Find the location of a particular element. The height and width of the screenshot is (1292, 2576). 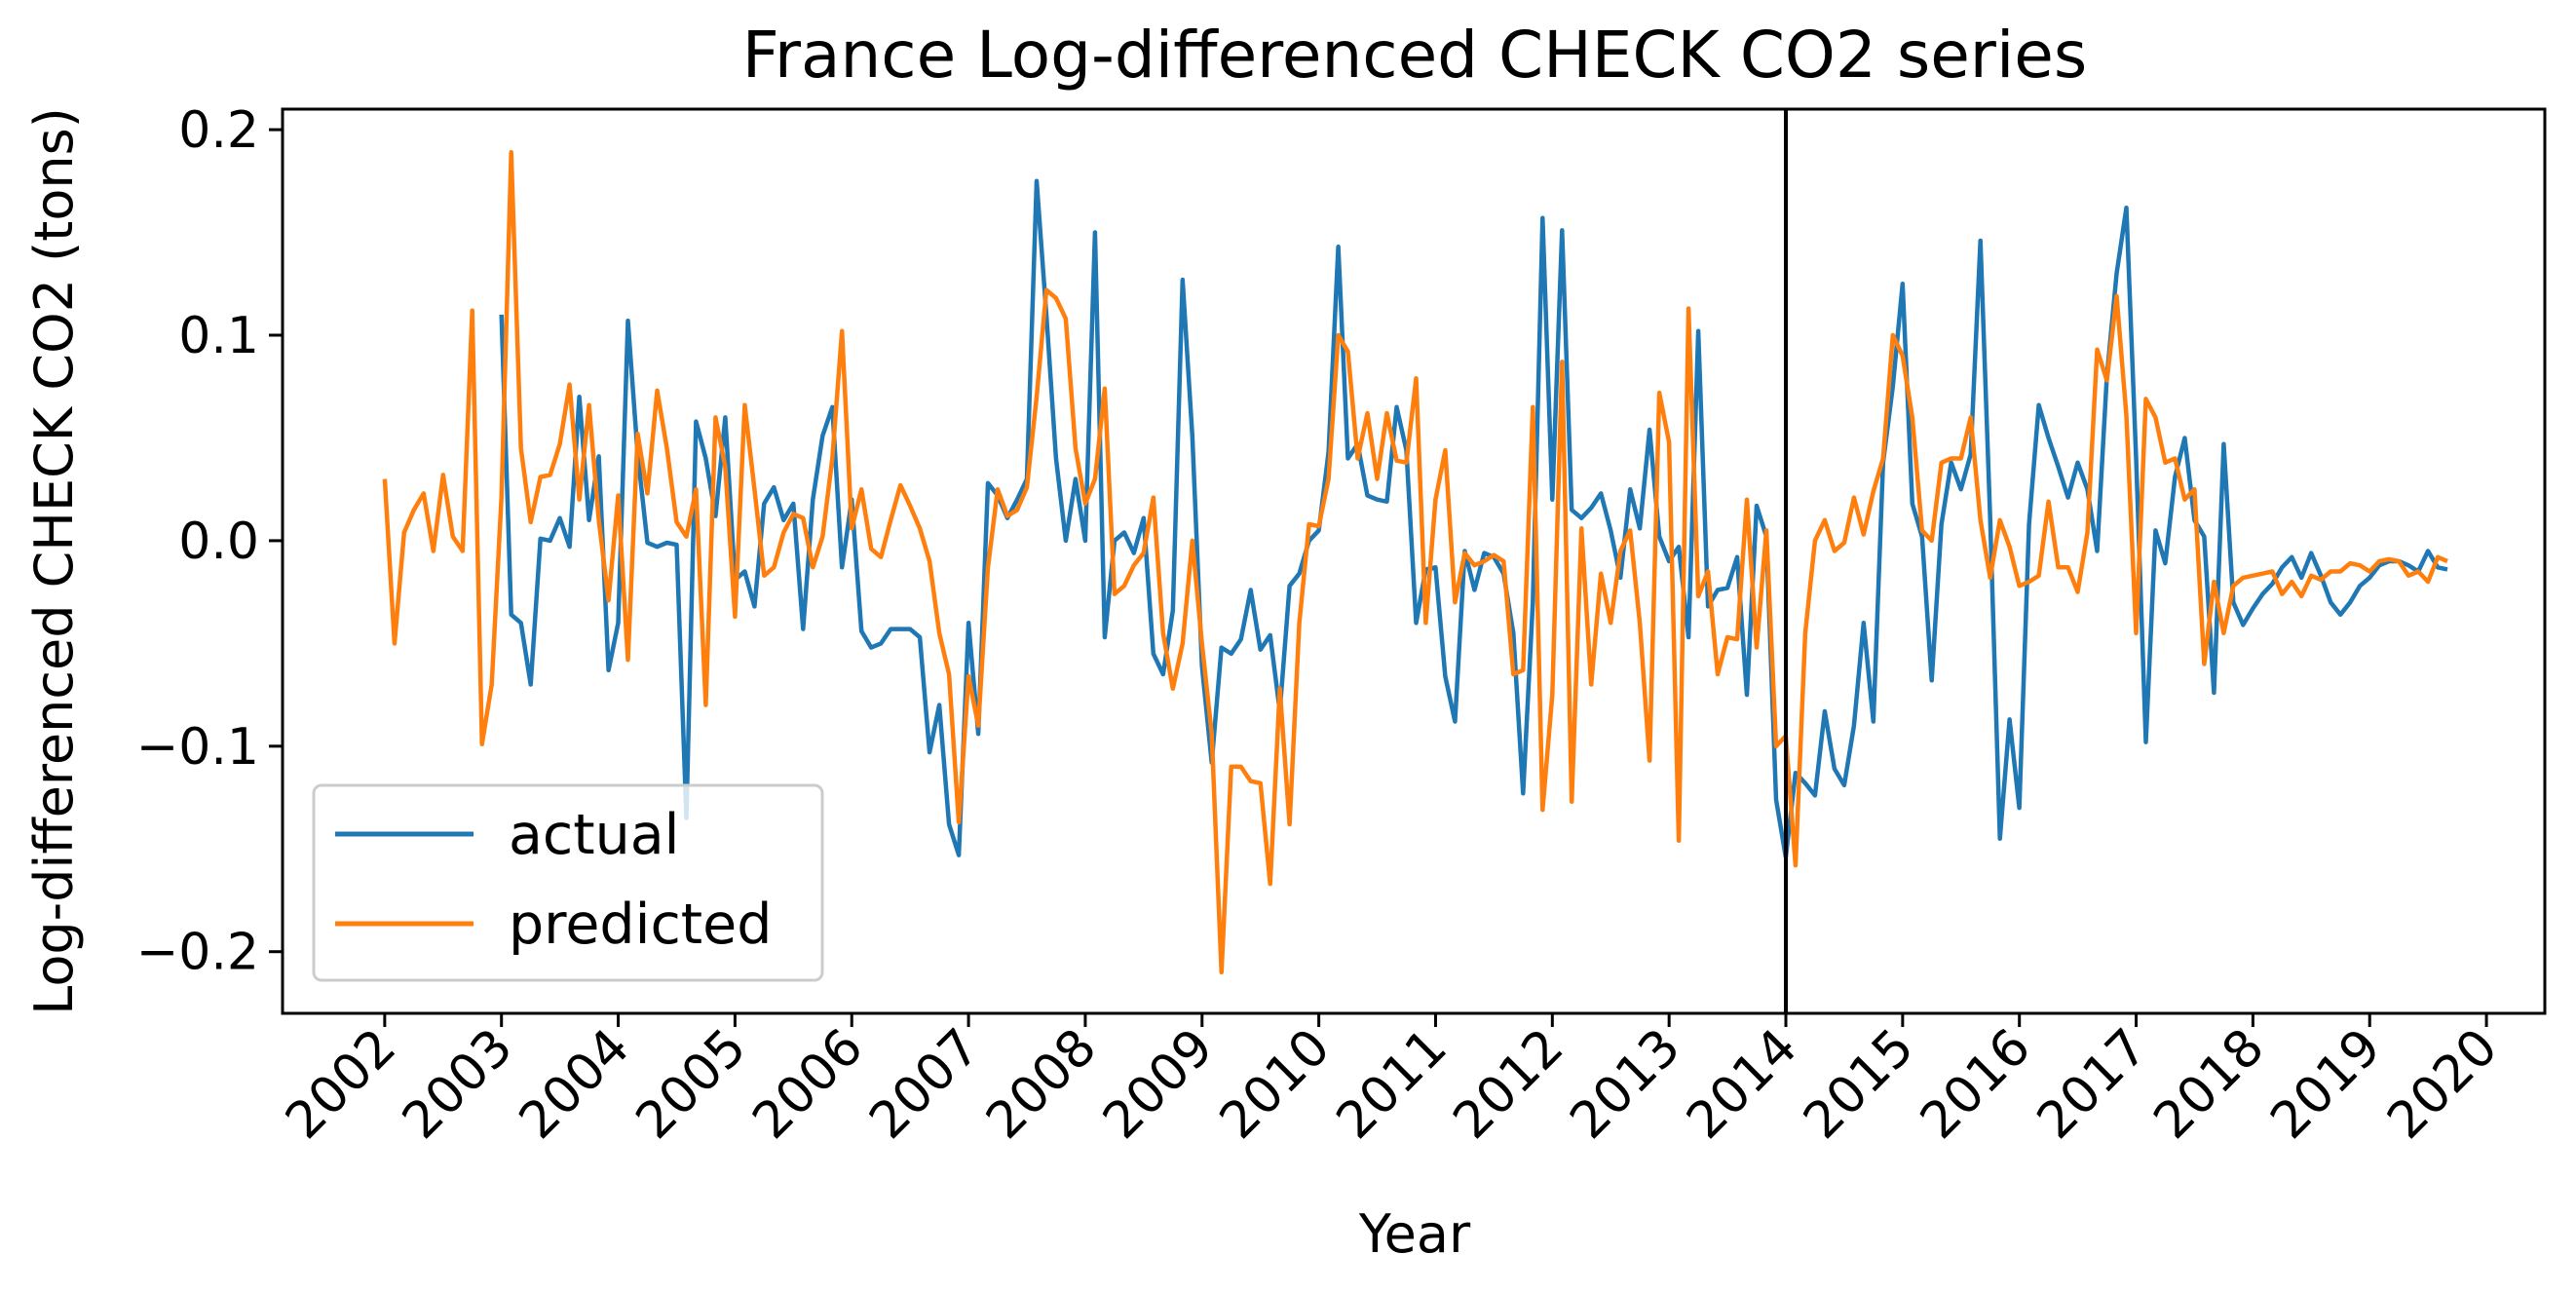

y-tick-label-3: 0.1 is located at coordinates (218, 336).